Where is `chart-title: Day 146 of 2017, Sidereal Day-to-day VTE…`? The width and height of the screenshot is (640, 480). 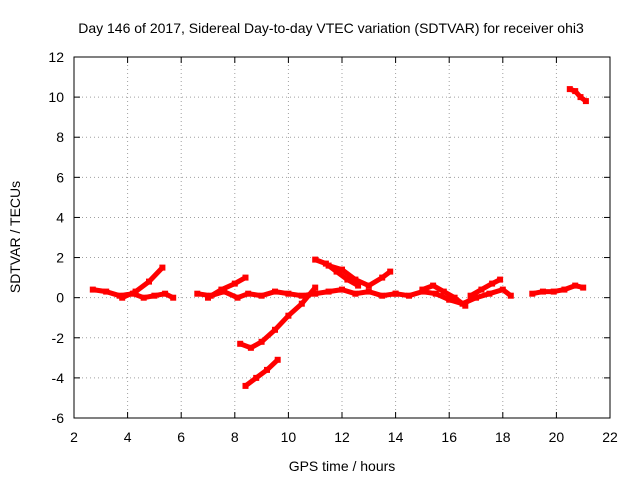
chart-title: Day 146 of 2017, Sidereal Day-to-day VTE… is located at coordinates (331, 28).